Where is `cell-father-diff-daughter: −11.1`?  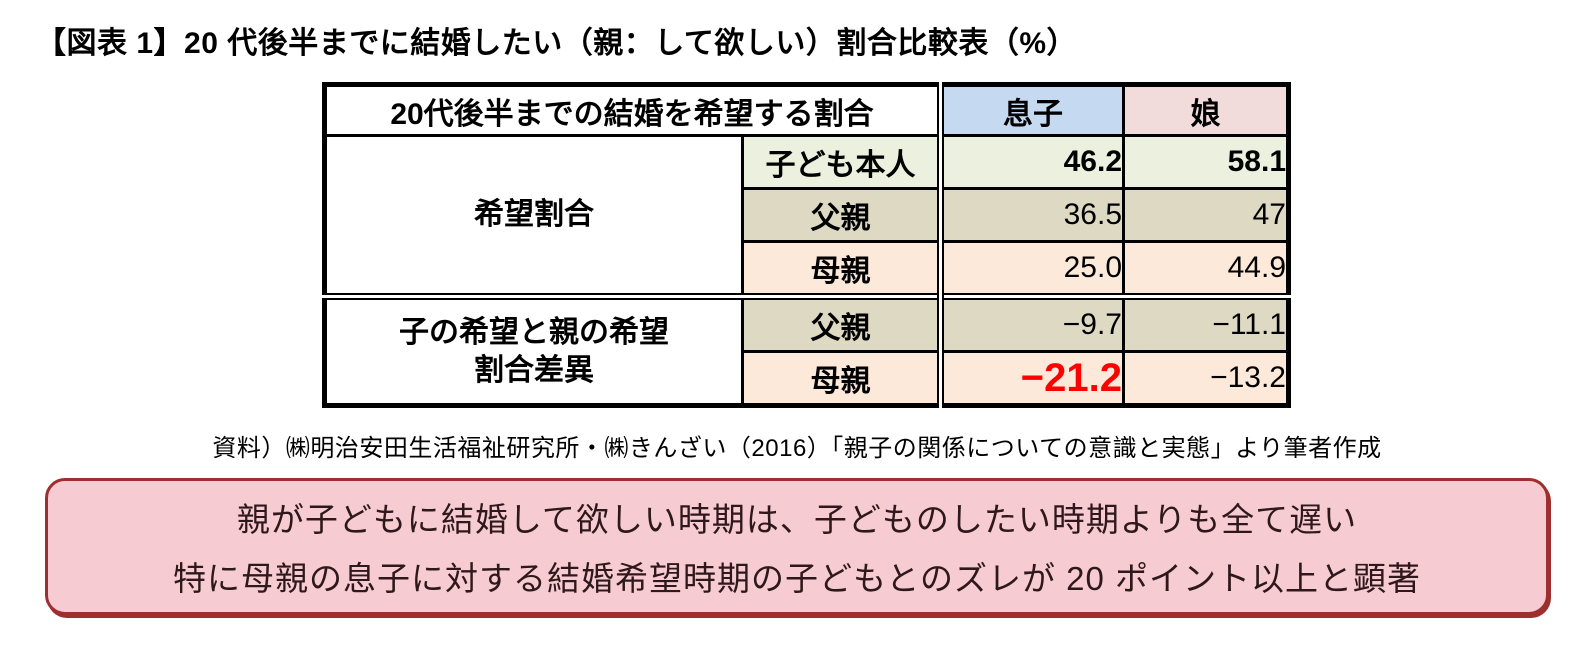
cell-father-diff-daughter: −11.1 is located at coordinates (1206, 323).